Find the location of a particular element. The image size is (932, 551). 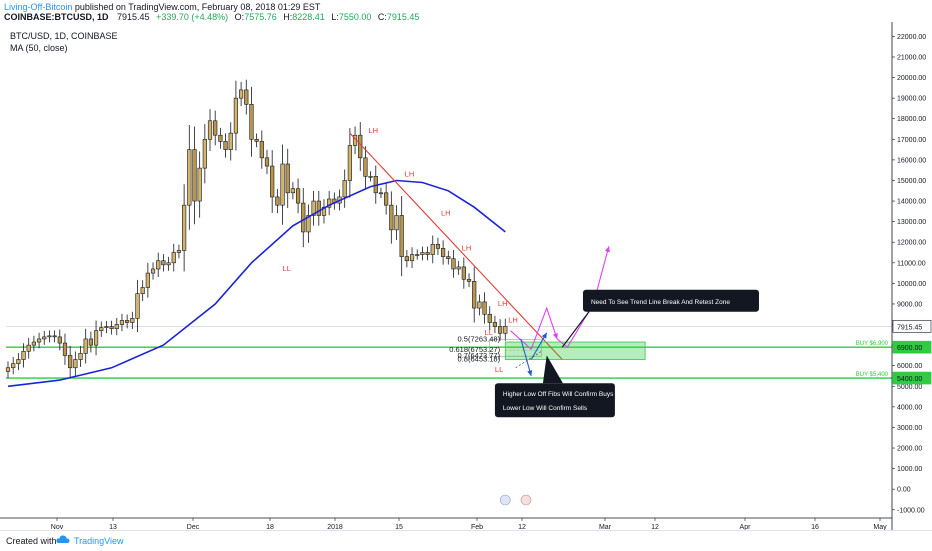

callout-text-2: Higher Low Off Fibs Will Confirm Buys is located at coordinates (558, 394).